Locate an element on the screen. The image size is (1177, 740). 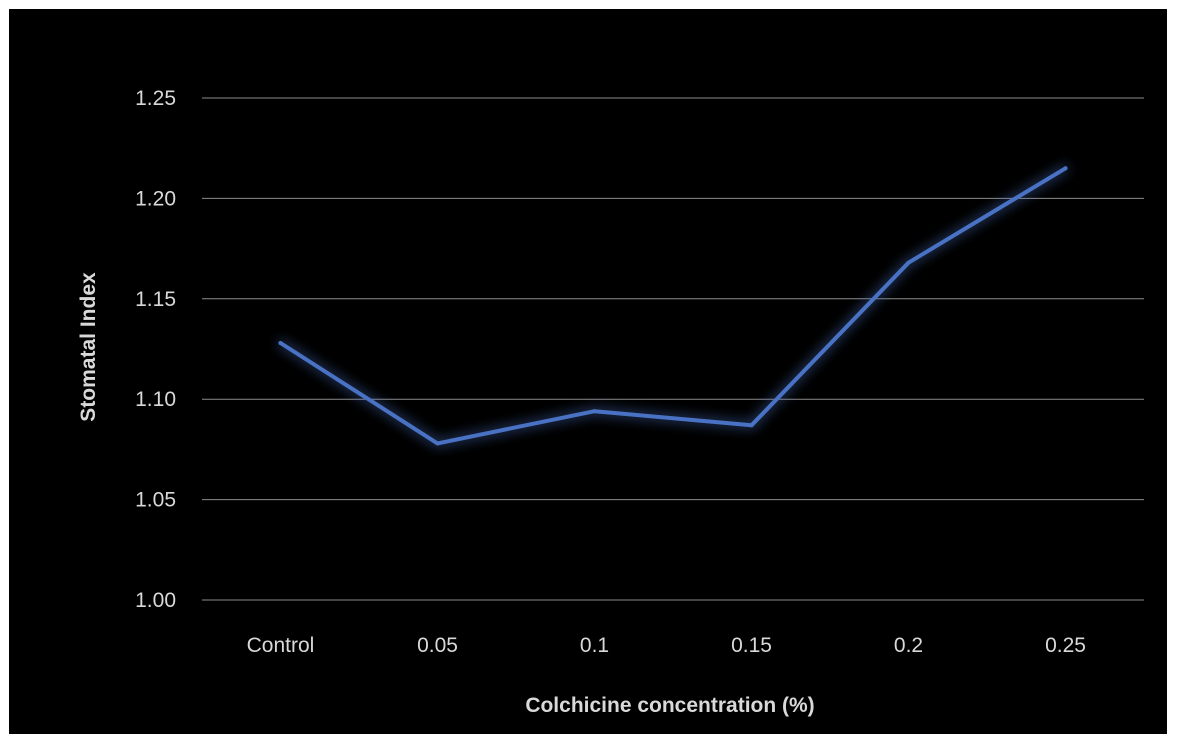
x-axis-ticks: Control 0.05 0.1 0.15 0.2 0.25 is located at coordinates (666, 645).